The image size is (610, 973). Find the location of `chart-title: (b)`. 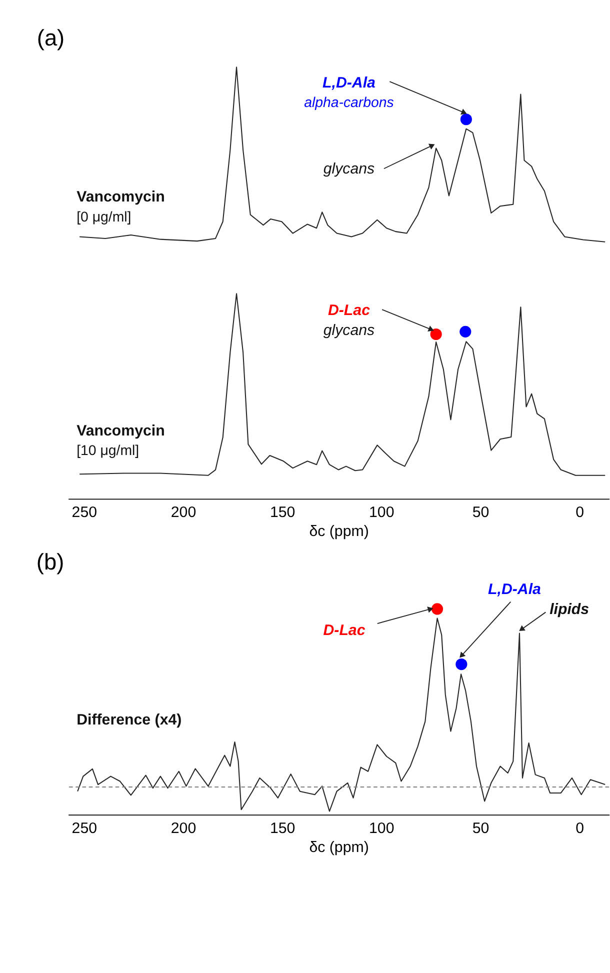

chart-title: (b) is located at coordinates (50, 561).